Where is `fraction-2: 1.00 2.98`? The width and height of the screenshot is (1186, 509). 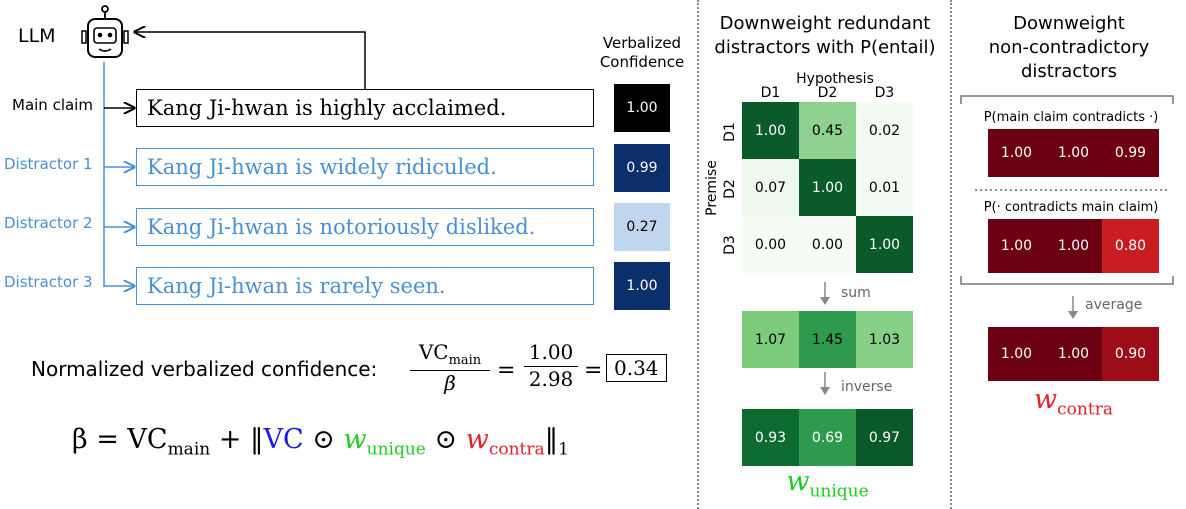 fraction-2: 1.00 2.98 is located at coordinates (551, 365).